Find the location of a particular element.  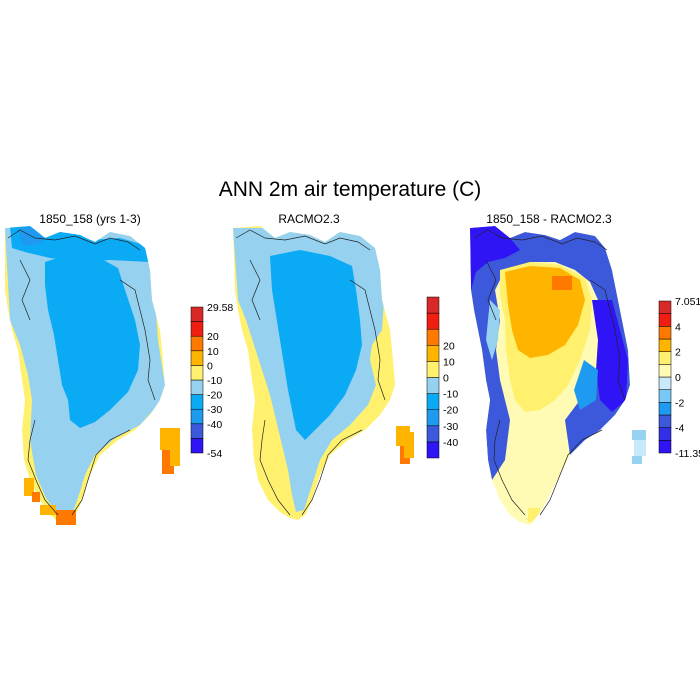

colorbar-tick-label: 4 is located at coordinates (678, 327).